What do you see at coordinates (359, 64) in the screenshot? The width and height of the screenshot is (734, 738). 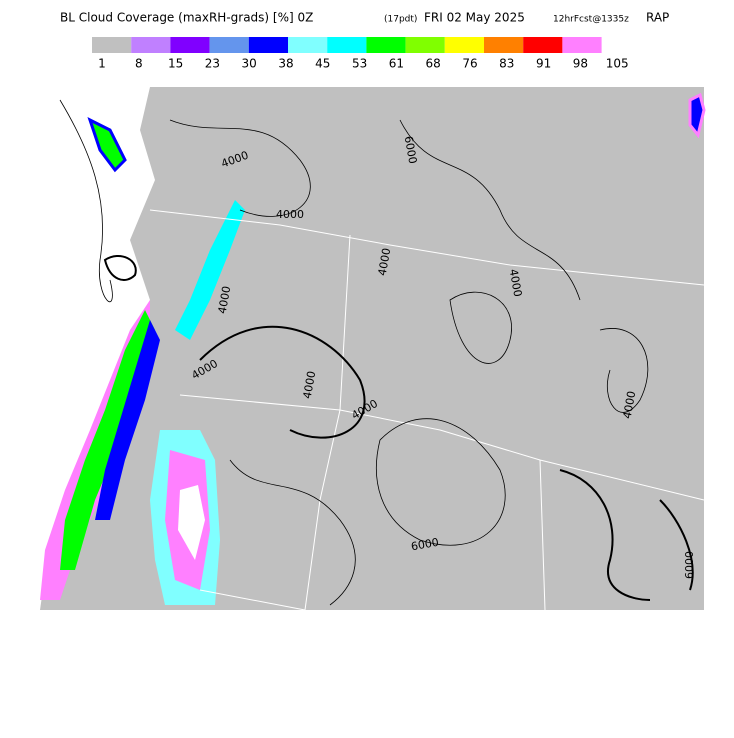 I see `legend-label: 53` at bounding box center [359, 64].